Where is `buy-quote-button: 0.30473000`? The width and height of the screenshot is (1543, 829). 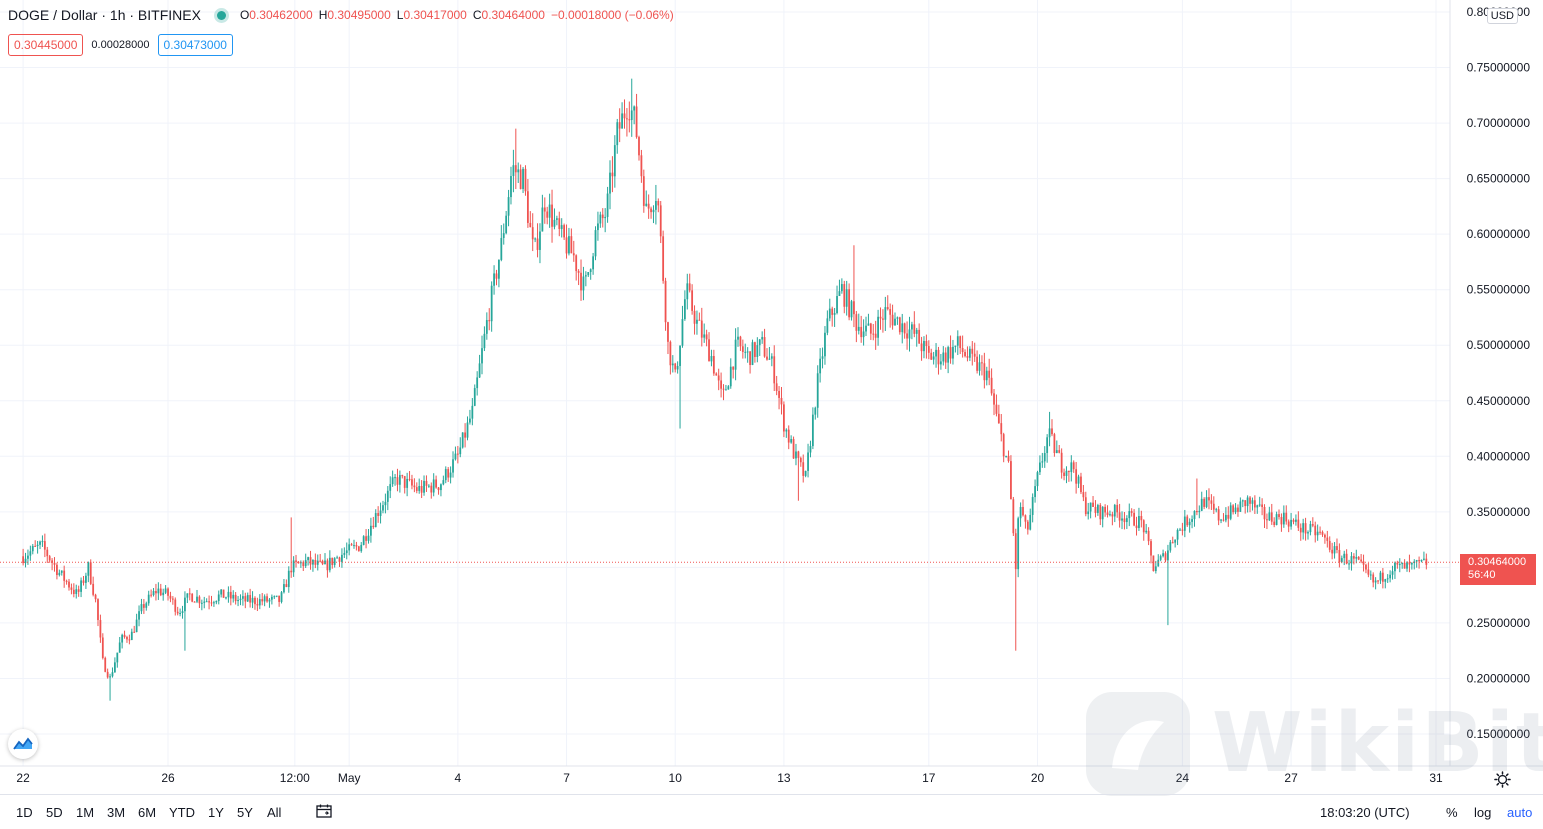
buy-quote-button: 0.30473000 is located at coordinates (195, 45).